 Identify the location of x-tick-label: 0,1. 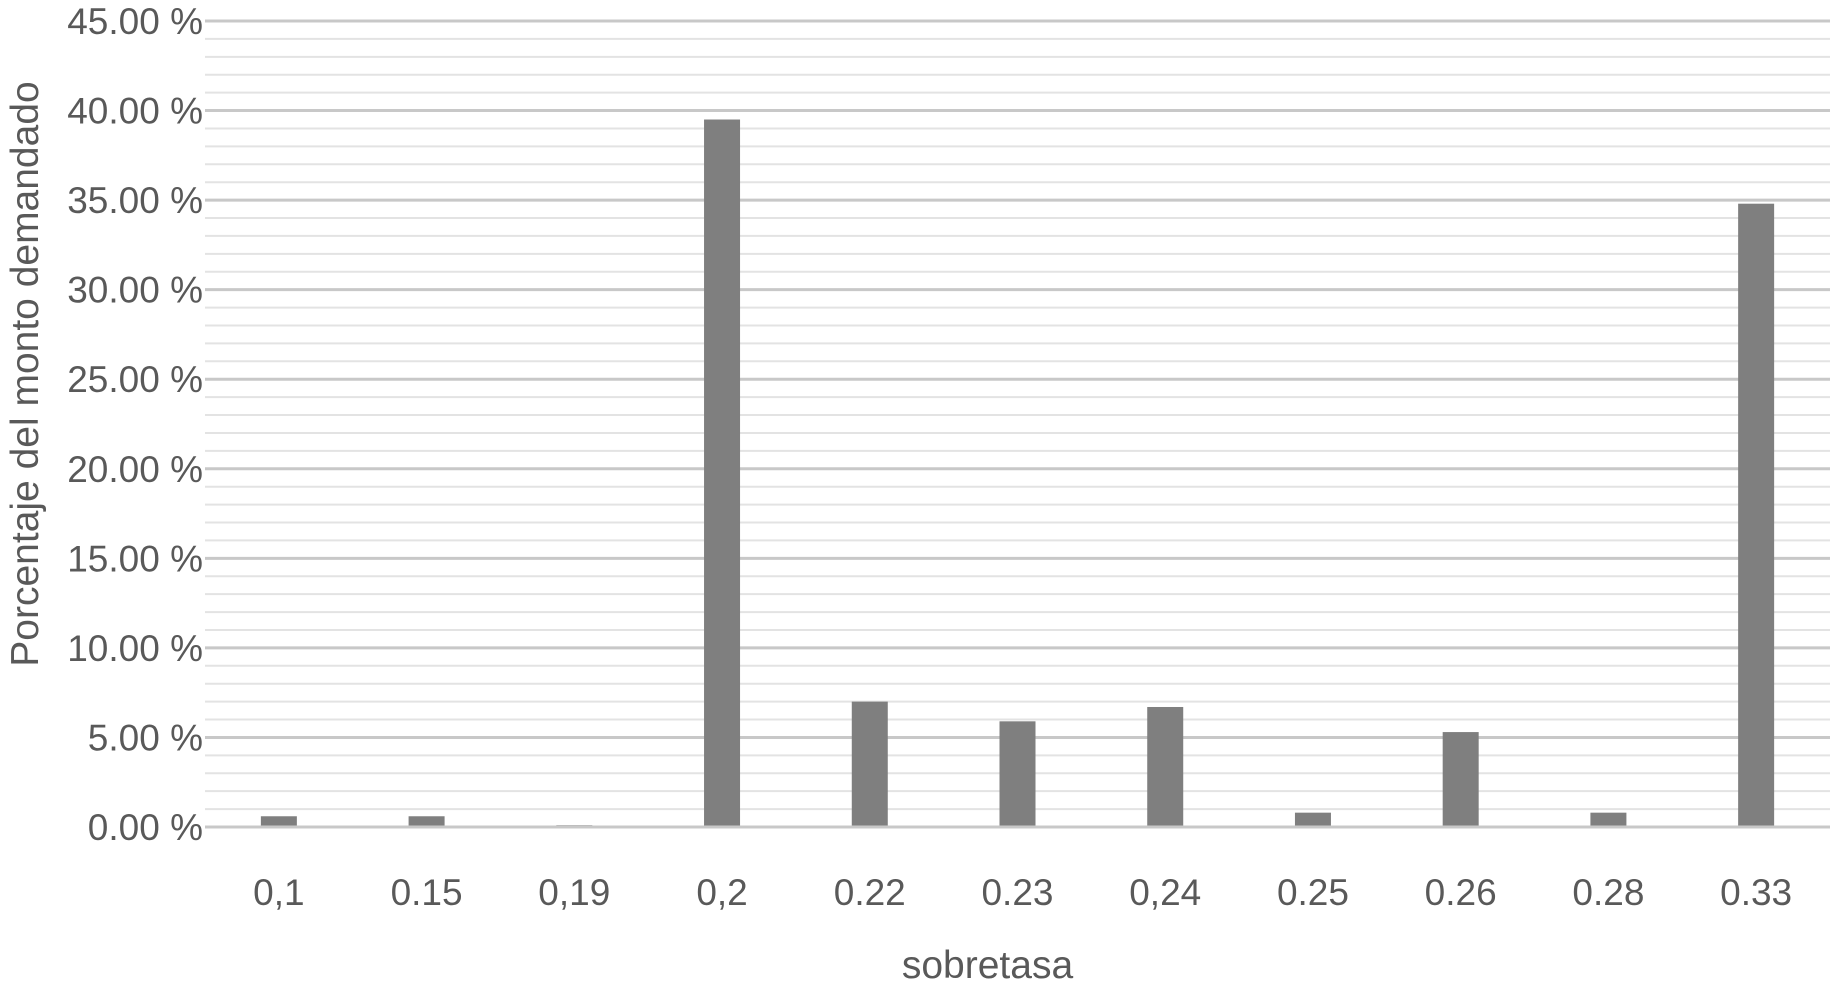
(278, 892).